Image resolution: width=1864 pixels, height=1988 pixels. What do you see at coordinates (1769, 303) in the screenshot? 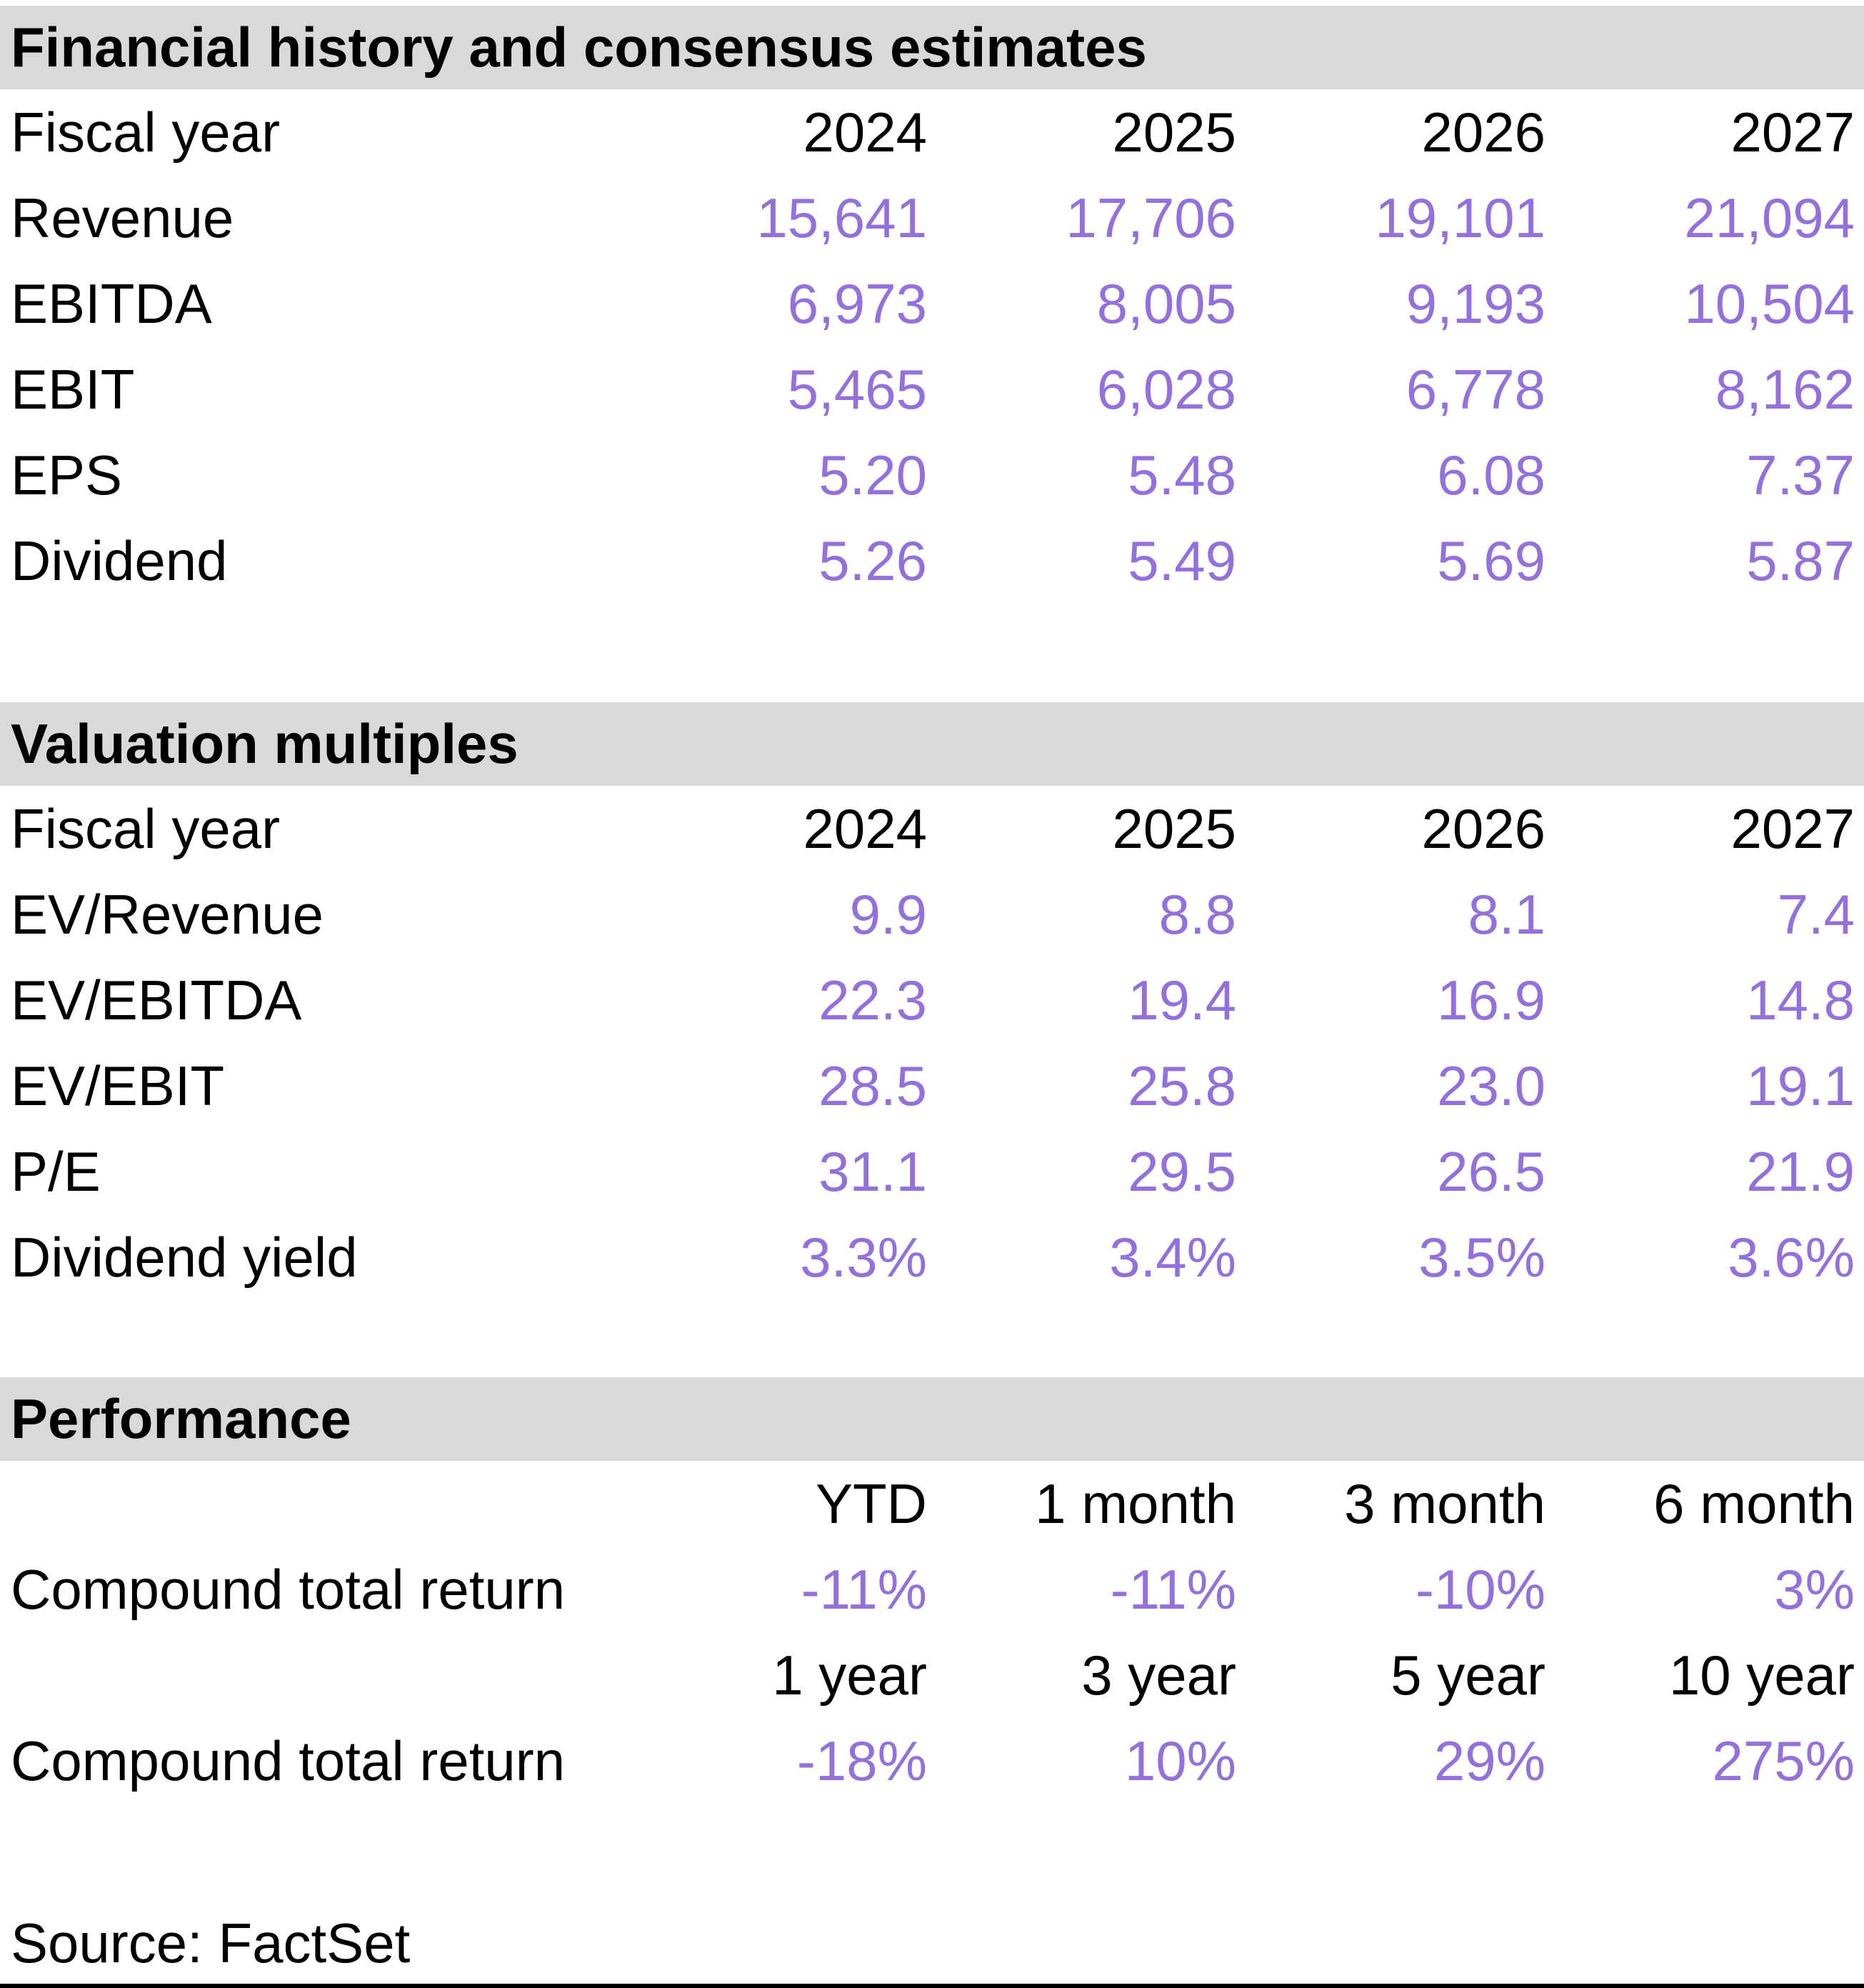
I see `cell-value: 10,504` at bounding box center [1769, 303].